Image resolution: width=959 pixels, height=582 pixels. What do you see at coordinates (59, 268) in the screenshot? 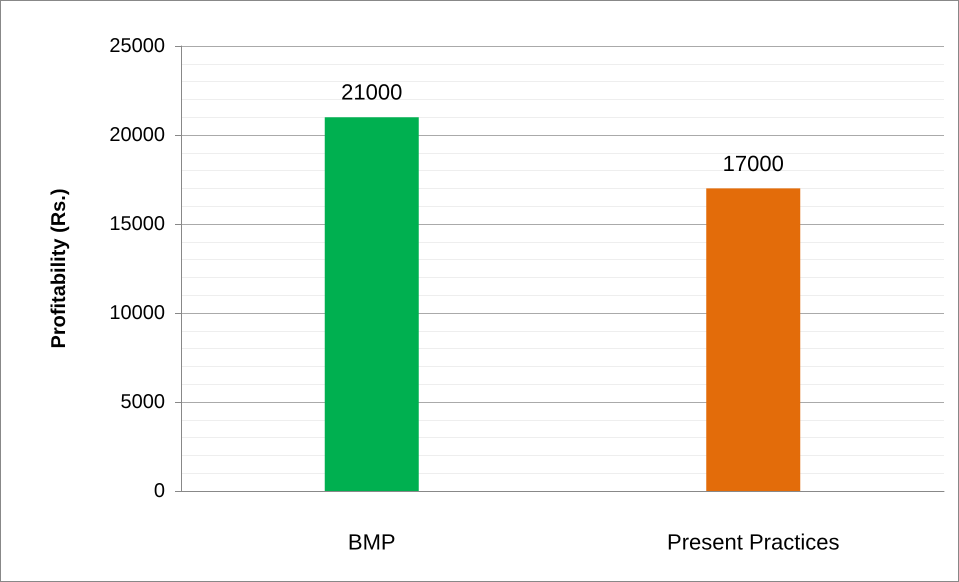
I see `y-axis-title: Profitability (Rs.)` at bounding box center [59, 268].